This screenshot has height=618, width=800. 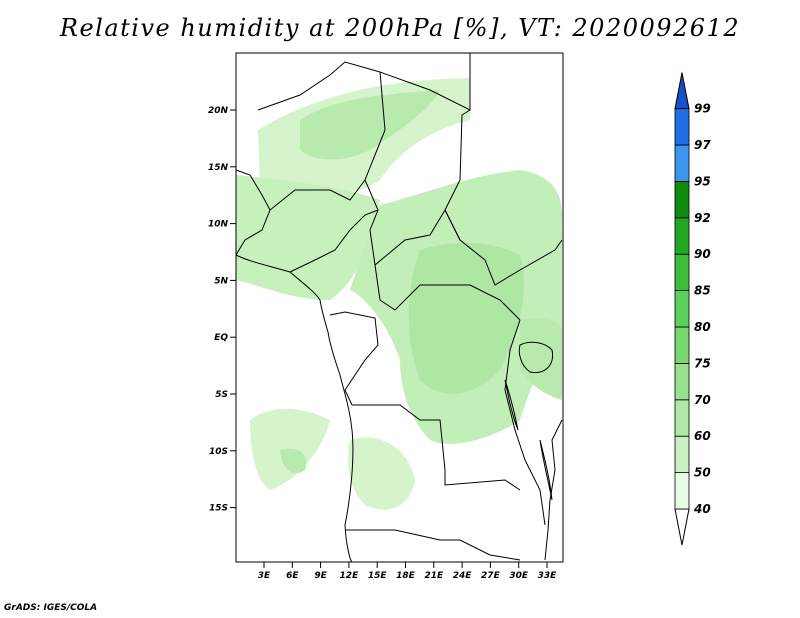 What do you see at coordinates (702, 400) in the screenshot?
I see `colorbar-label: 70` at bounding box center [702, 400].